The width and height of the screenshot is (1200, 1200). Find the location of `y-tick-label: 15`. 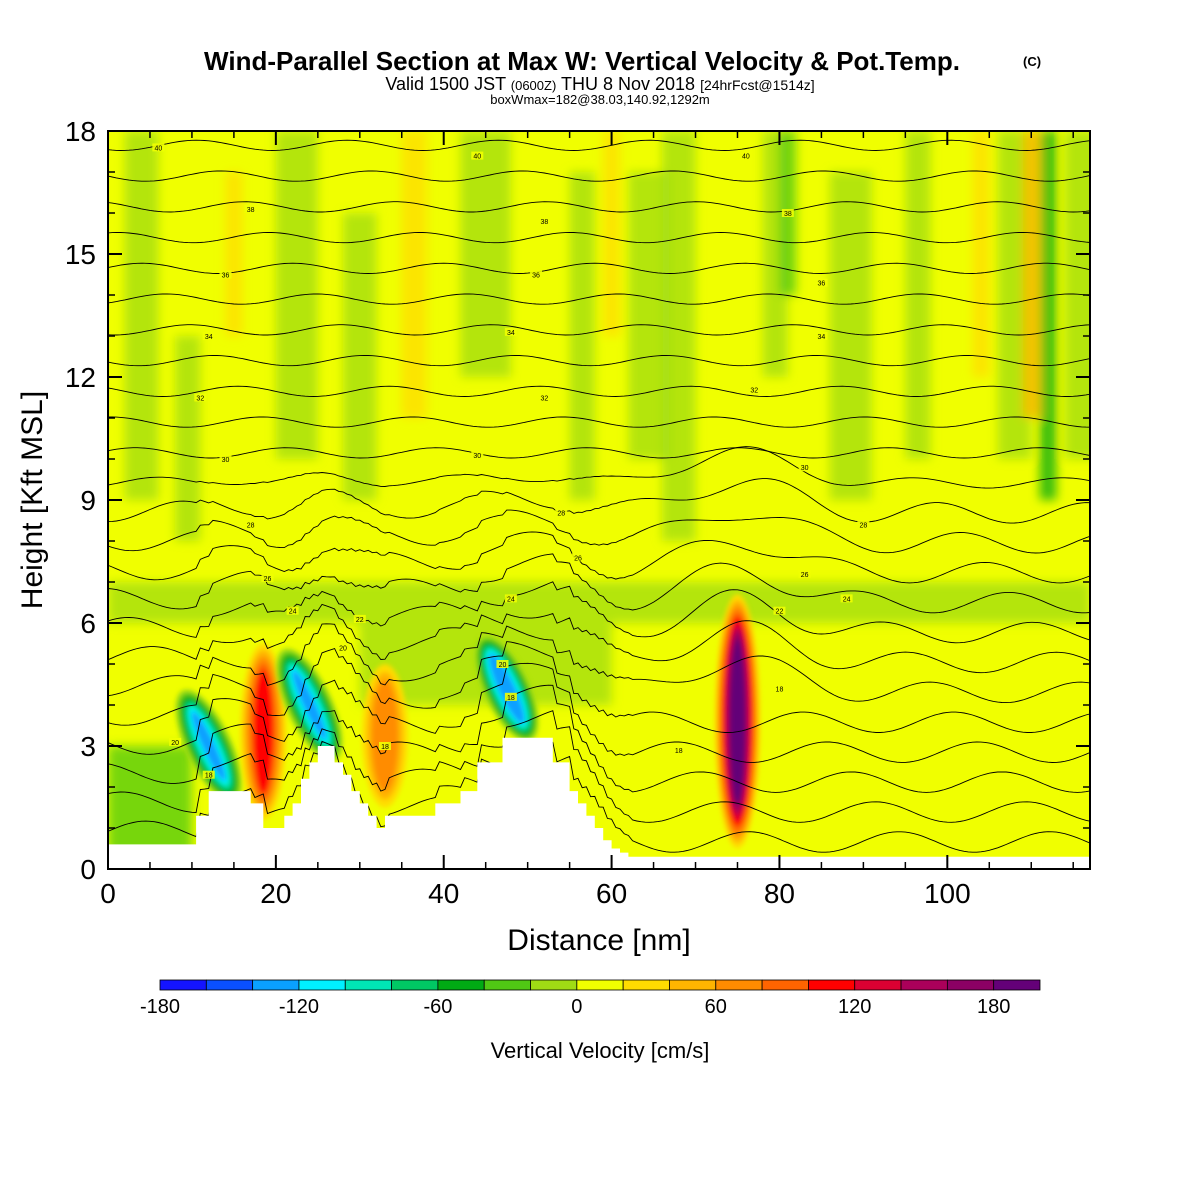

y-tick-label: 15 is located at coordinates (80, 254).